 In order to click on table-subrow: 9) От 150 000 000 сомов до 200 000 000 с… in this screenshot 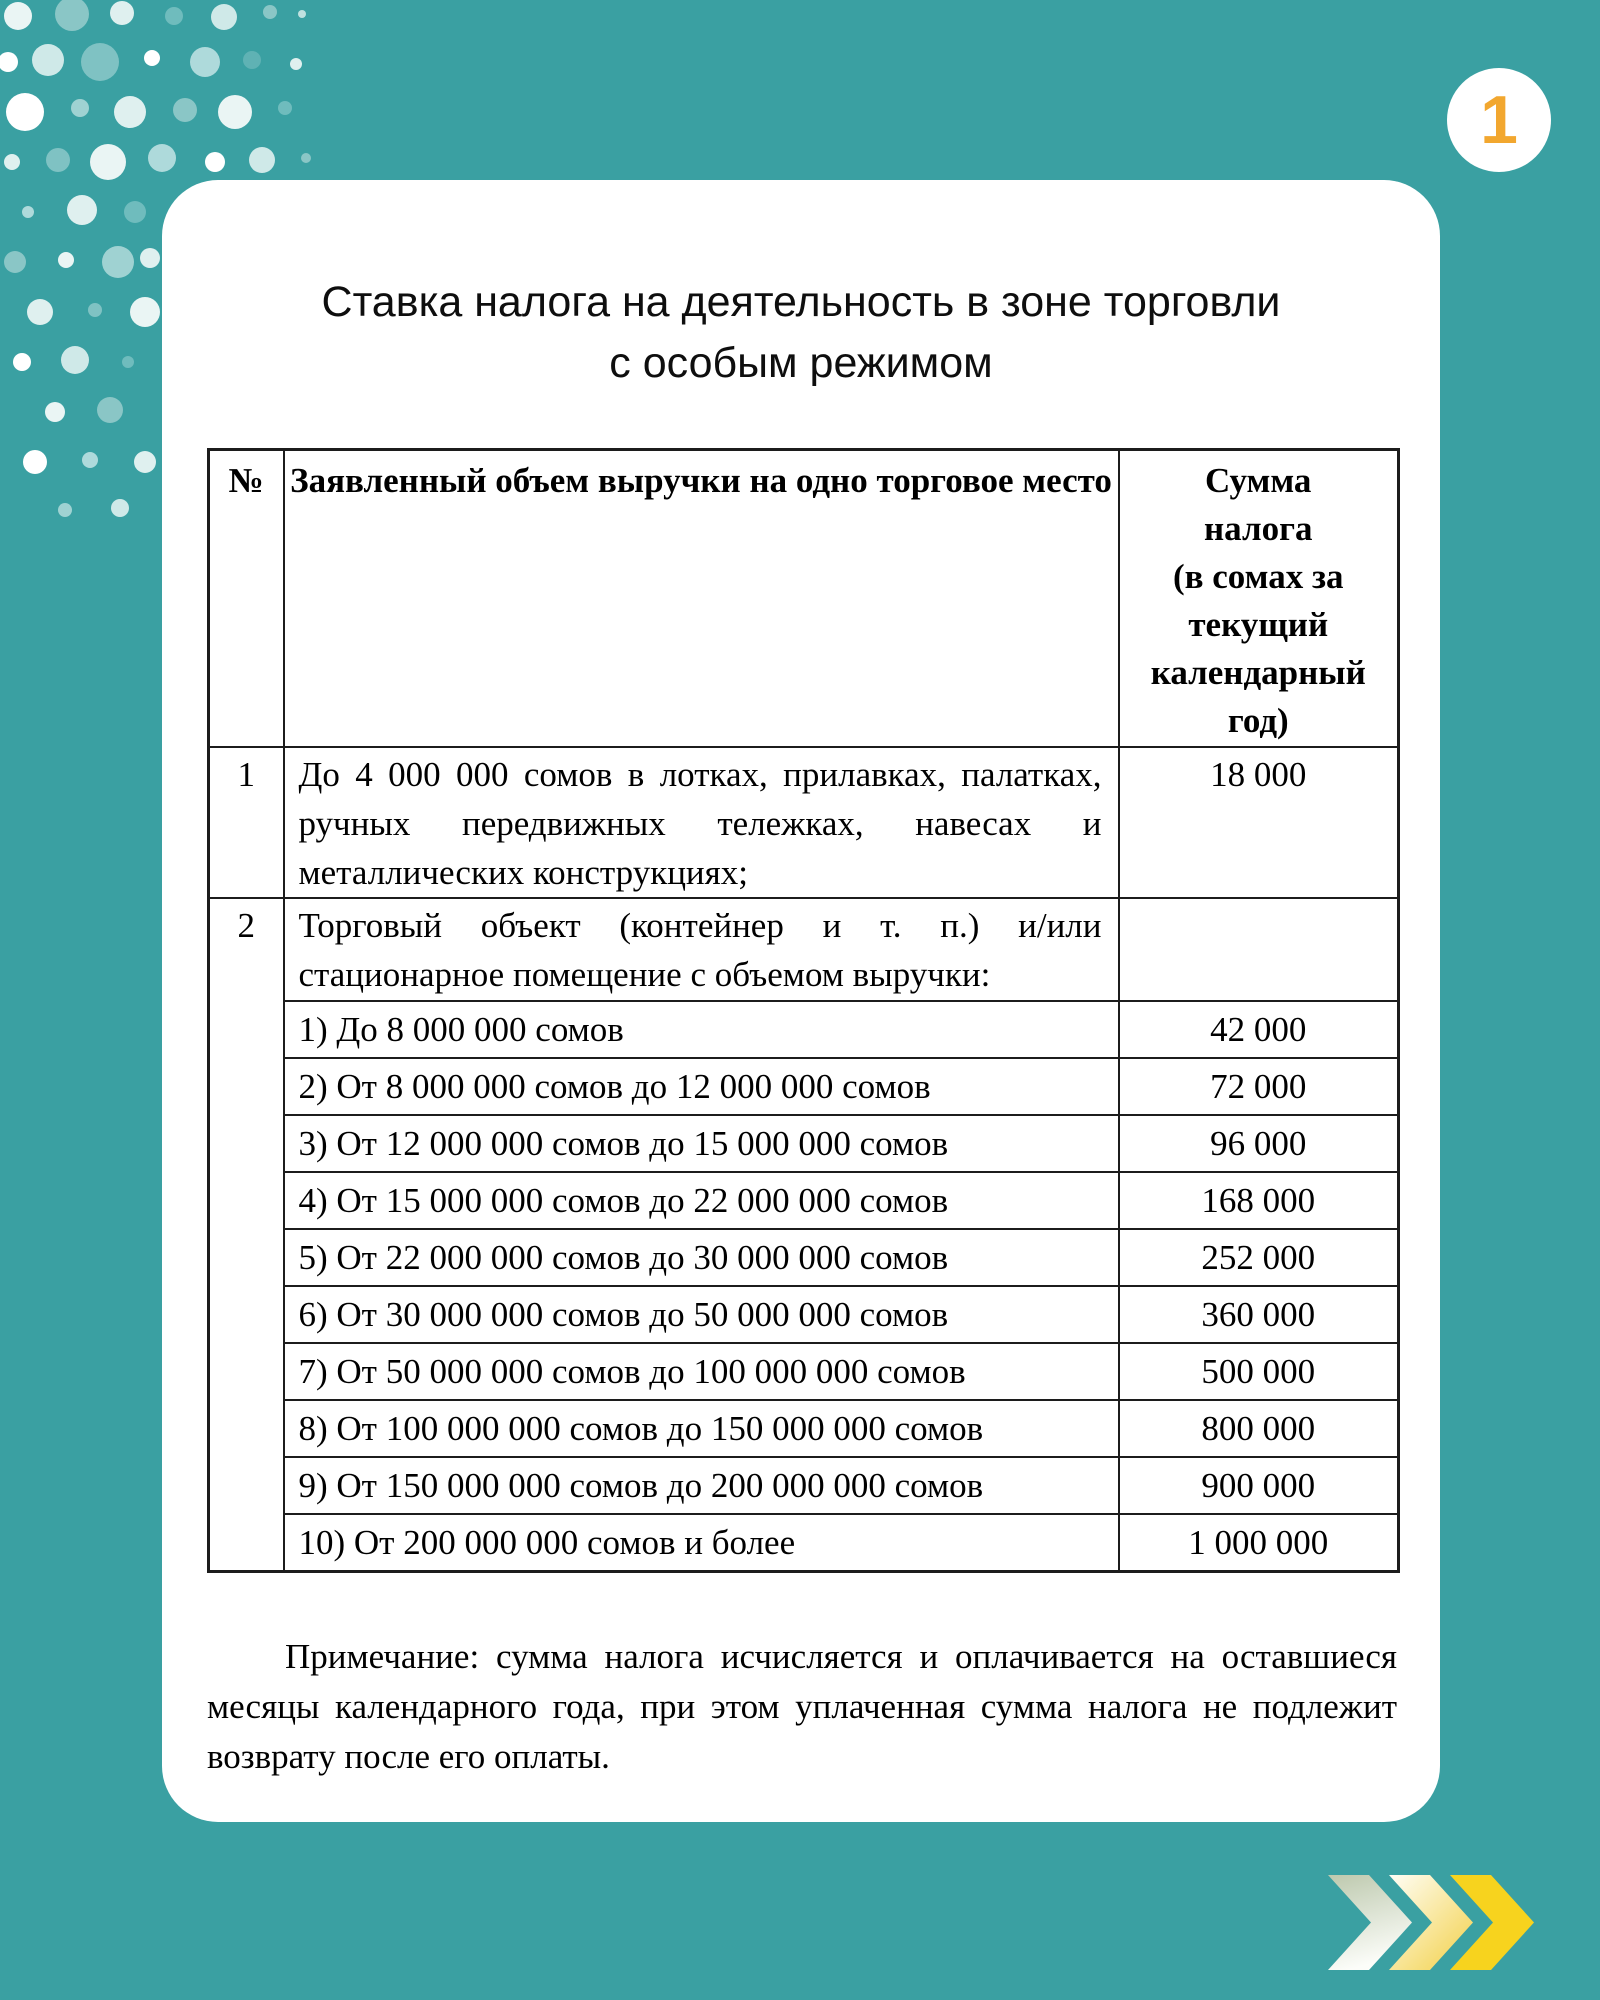, I will do `click(804, 1485)`.